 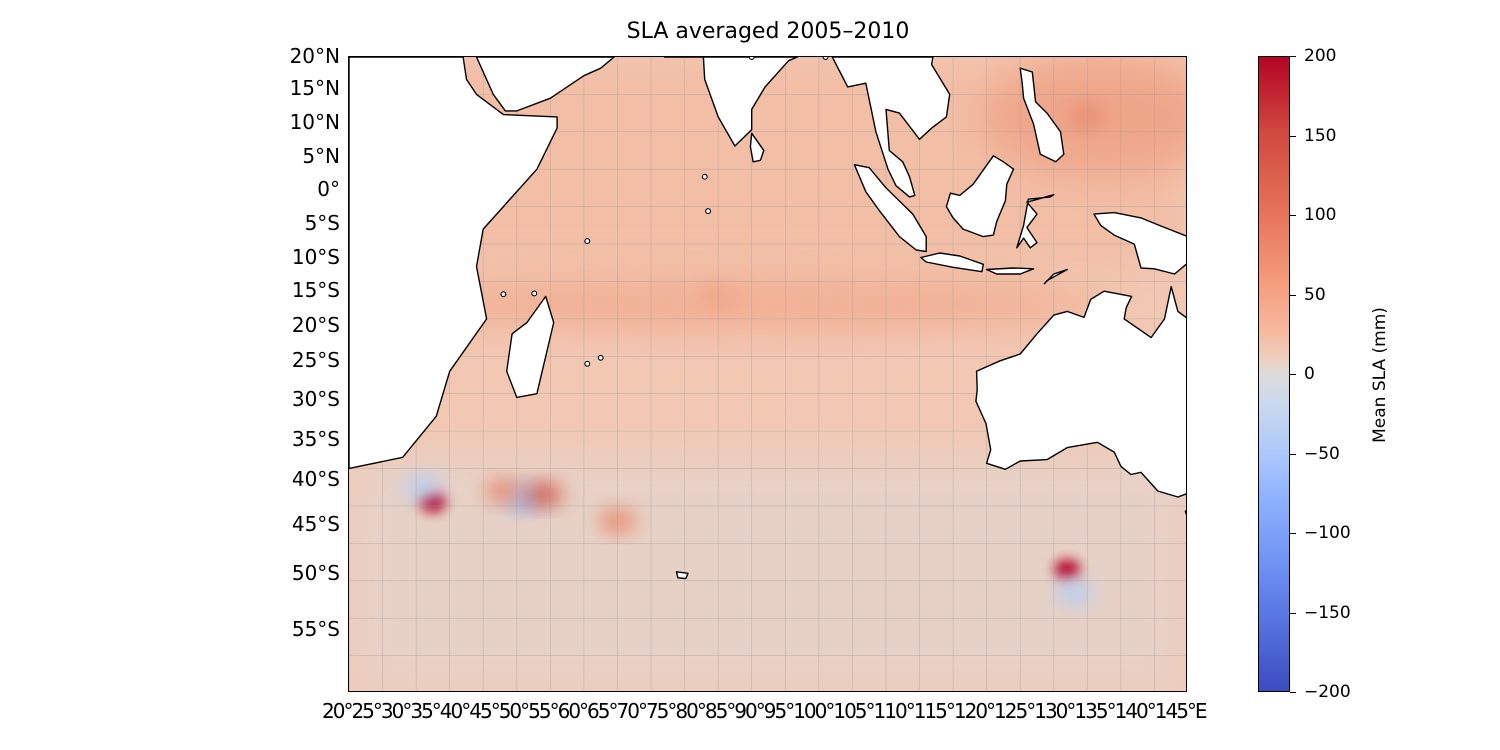 What do you see at coordinates (314, 88) in the screenshot?
I see `lat-tick-label: 15°N` at bounding box center [314, 88].